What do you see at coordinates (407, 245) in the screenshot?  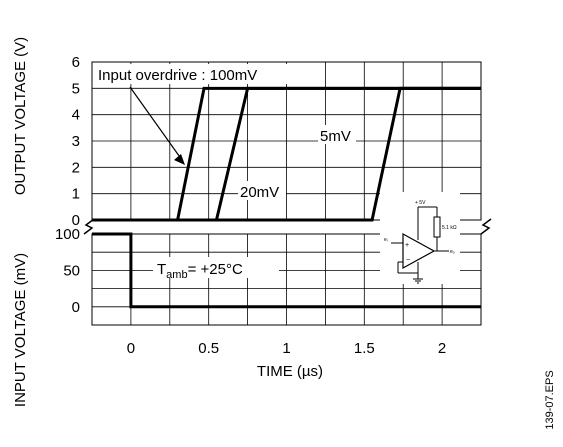 I see `comparator-plus: +` at bounding box center [407, 245].